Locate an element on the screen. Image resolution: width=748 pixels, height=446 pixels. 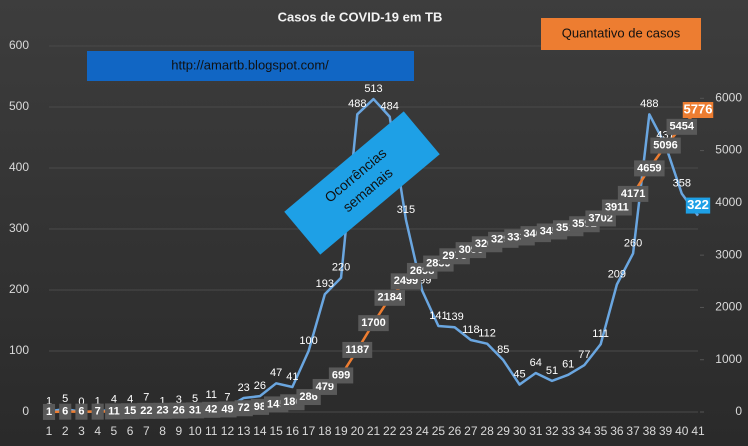
value-label: 4659 is located at coordinates (649, 168).